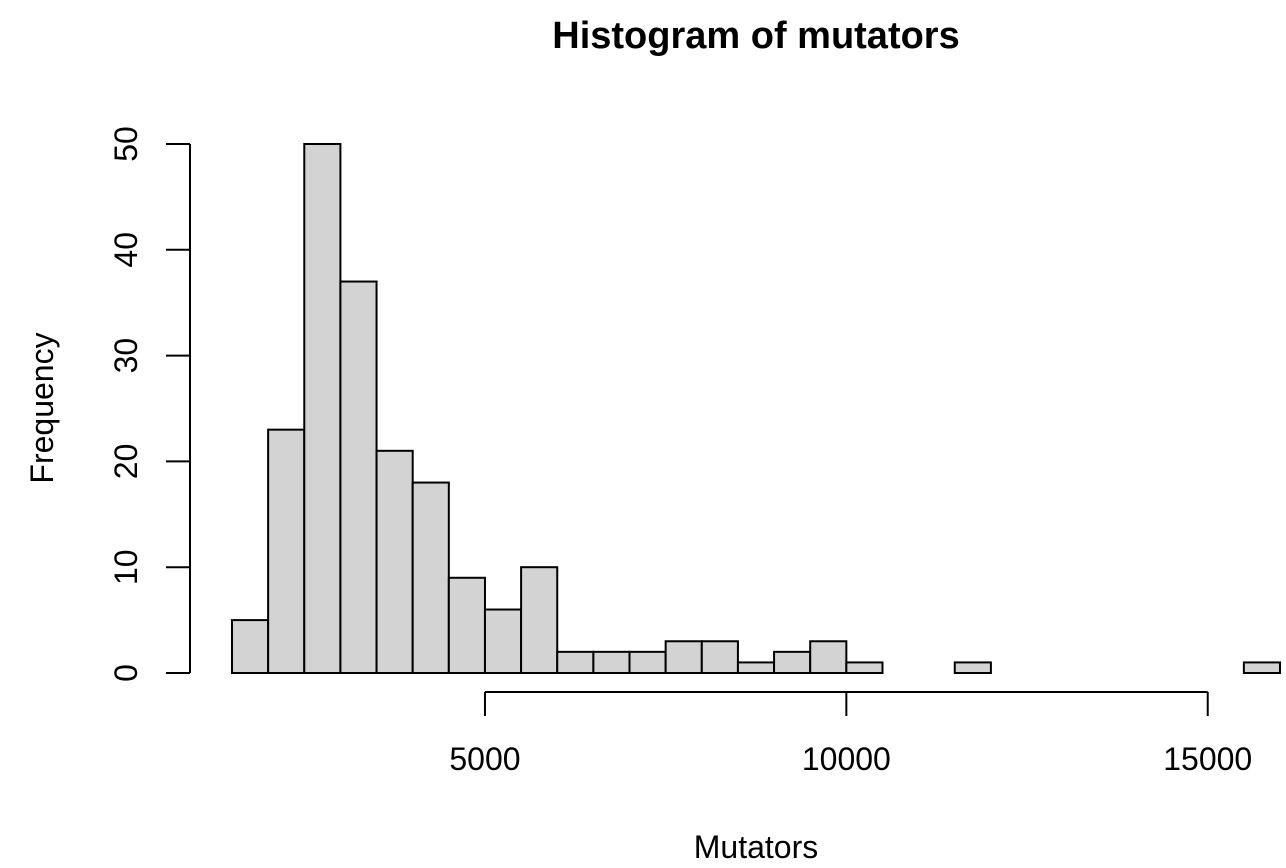 The height and width of the screenshot is (868, 1286). Describe the element at coordinates (126, 356) in the screenshot. I see `y-tick-label-3: 30` at that location.